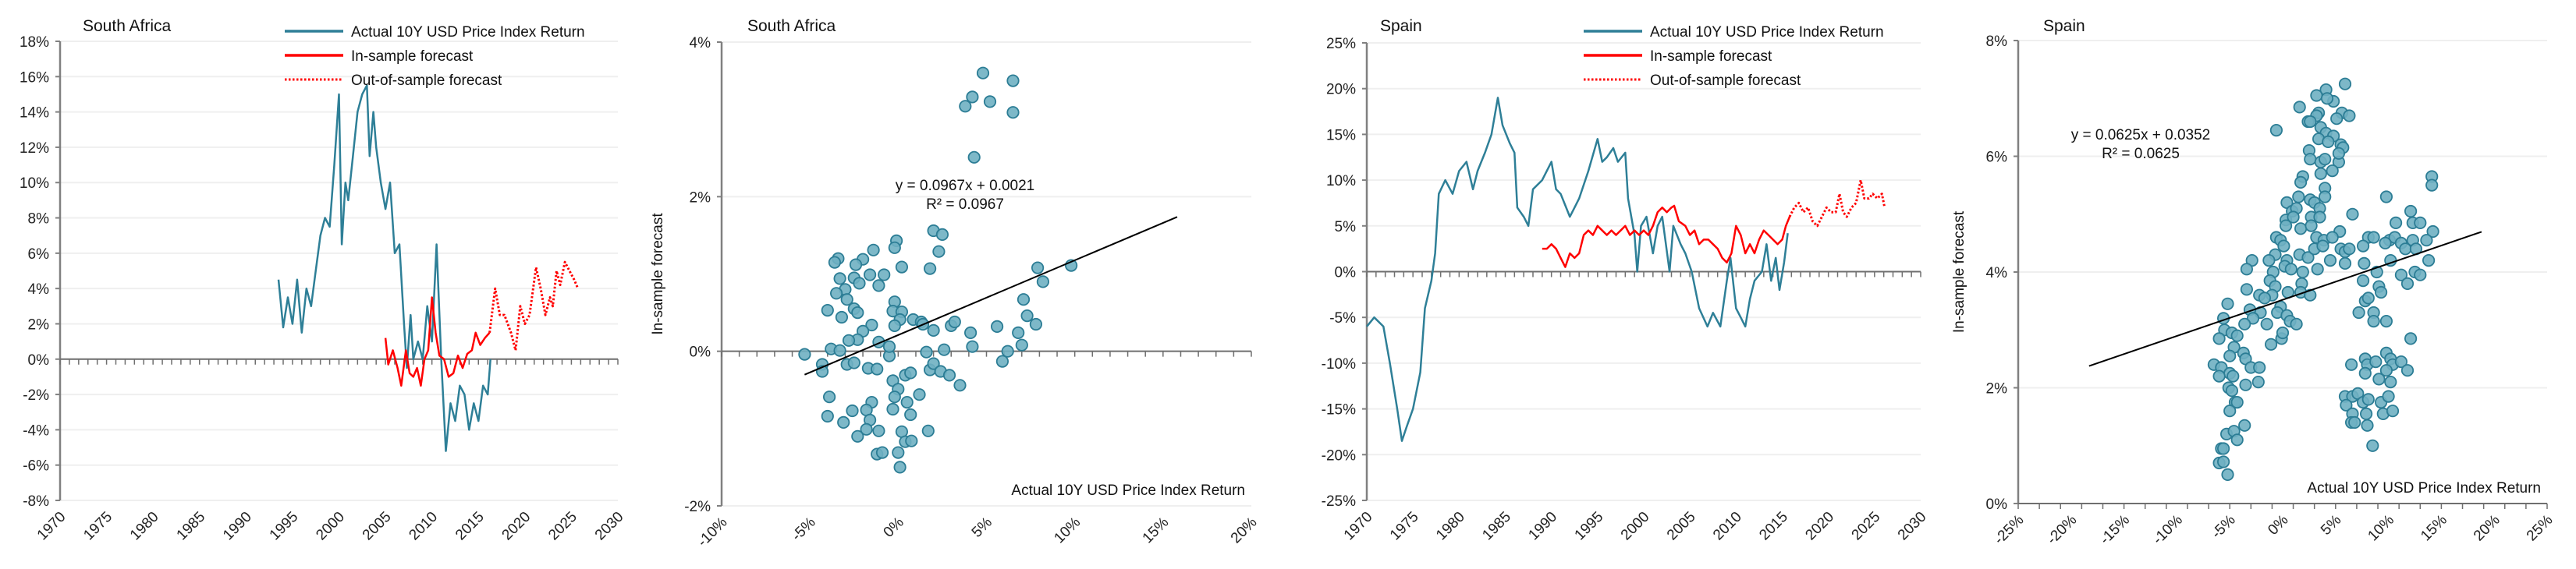 The height and width of the screenshot is (569, 2576). I want to click on x-tick-label: 1975, so click(1404, 526).